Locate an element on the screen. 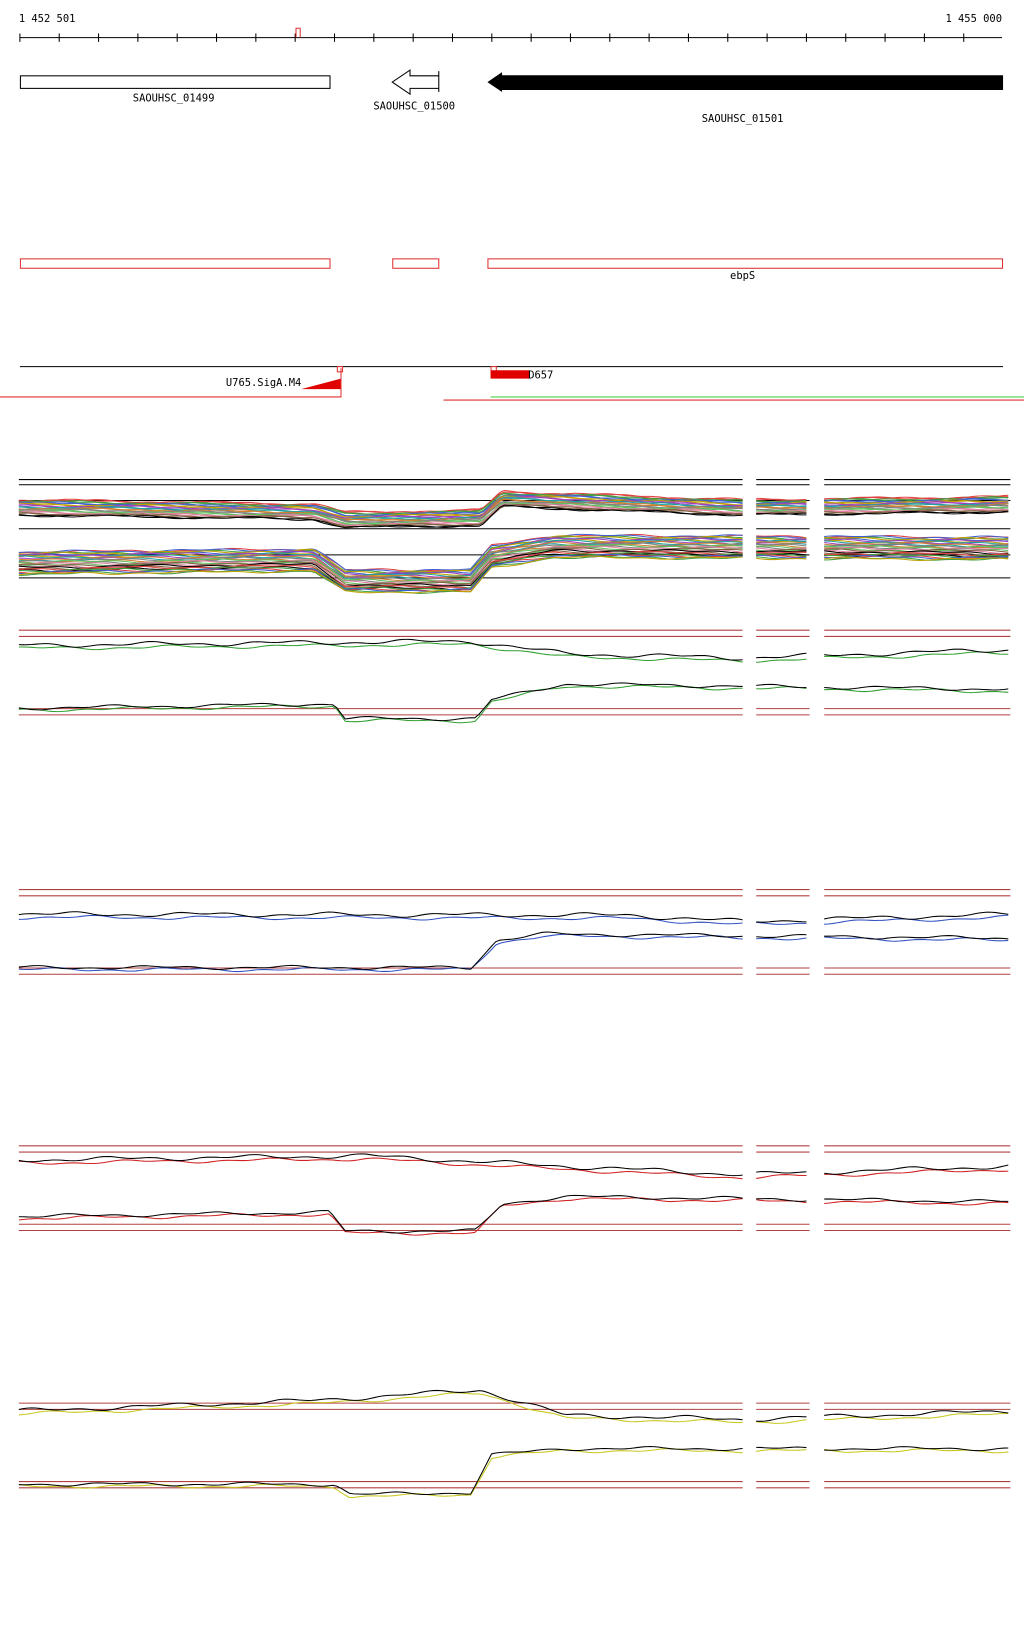  position-marker is located at coordinates (298, 32).